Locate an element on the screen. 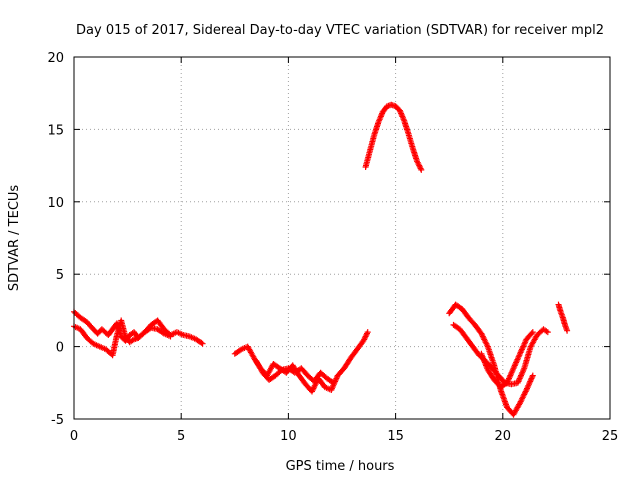 This screenshot has height=480, width=640. y-tick-label: 5 is located at coordinates (60, 275).